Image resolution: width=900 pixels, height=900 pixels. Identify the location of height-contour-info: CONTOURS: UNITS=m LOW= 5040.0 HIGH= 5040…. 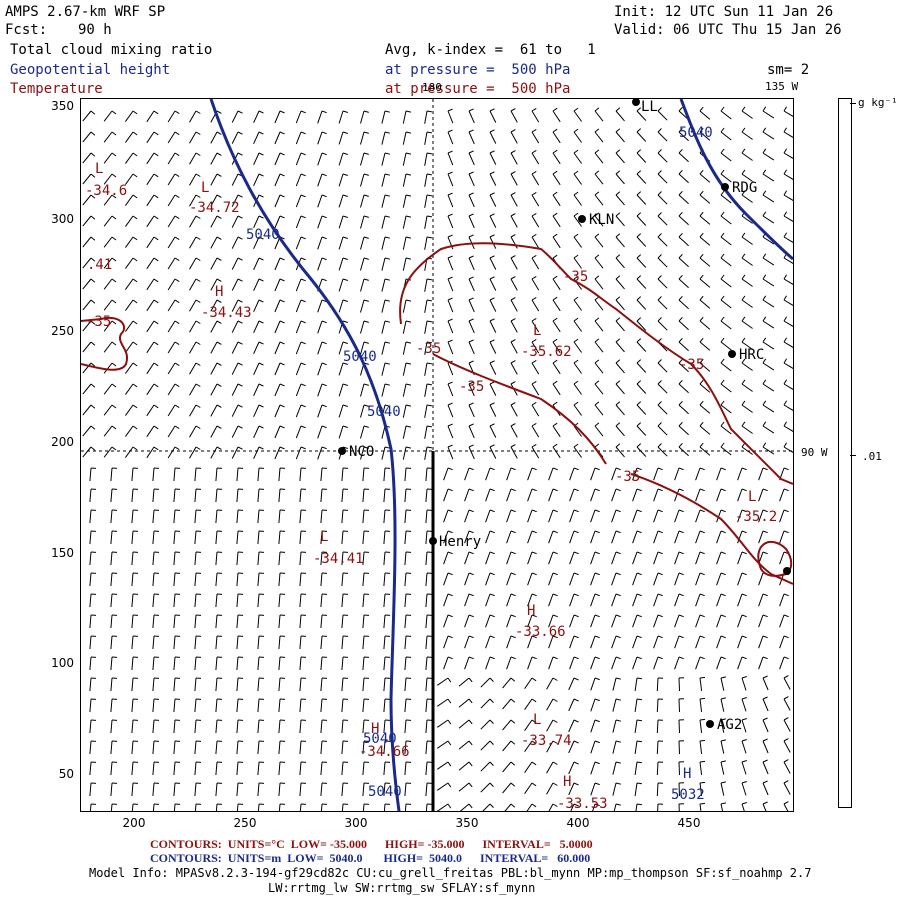
(370, 858).